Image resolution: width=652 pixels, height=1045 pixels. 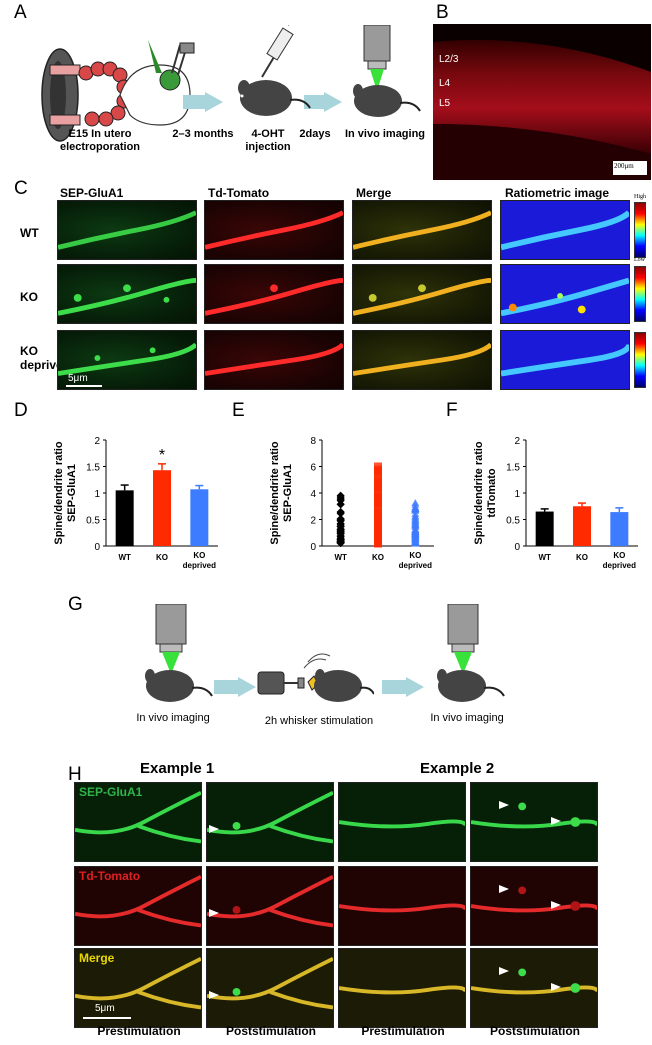 I want to click on f-ylabel-line2: tdTomato, so click(x=492, y=493).